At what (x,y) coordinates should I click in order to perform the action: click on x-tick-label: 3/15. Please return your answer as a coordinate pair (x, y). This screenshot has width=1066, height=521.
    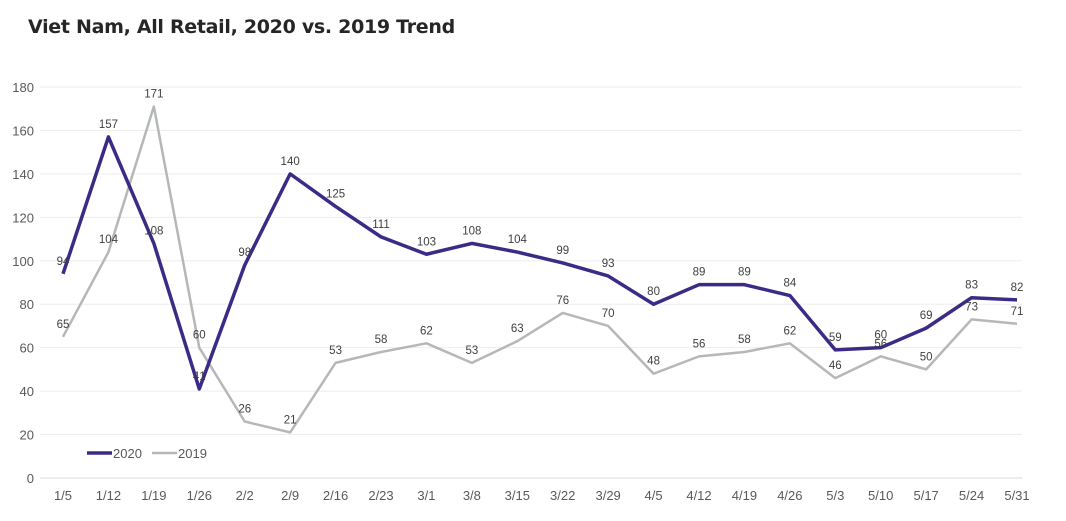
    Looking at the image, I should click on (517, 495).